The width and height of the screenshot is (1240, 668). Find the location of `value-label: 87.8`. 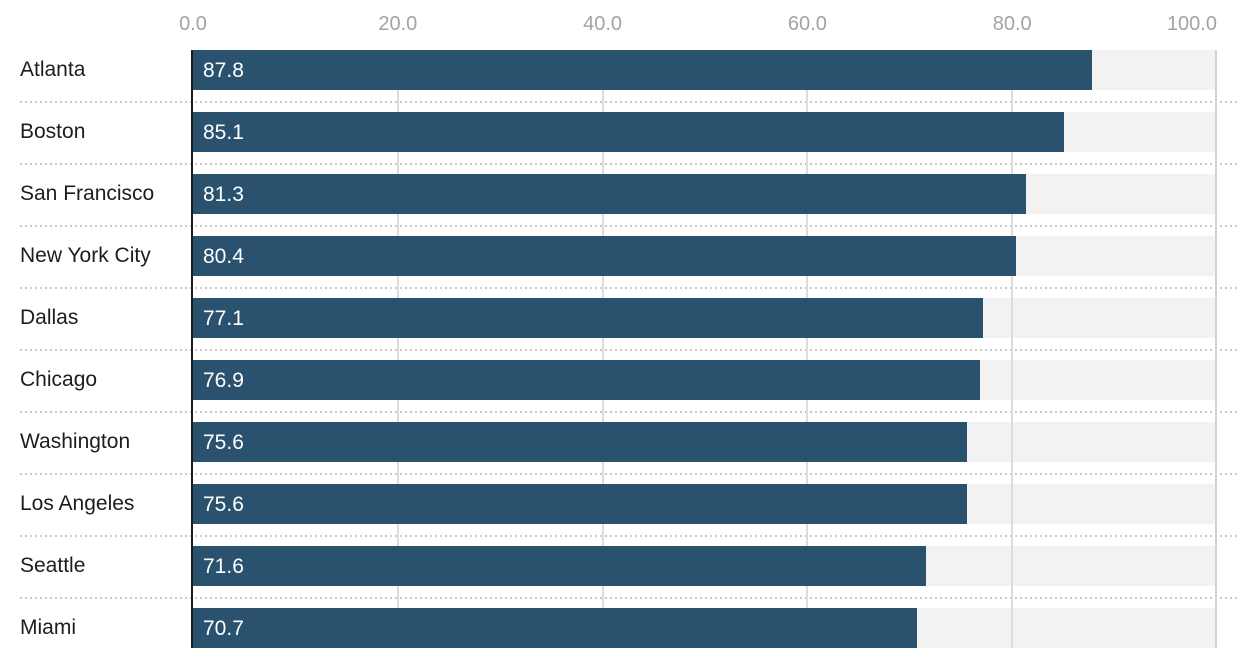

value-label: 87.8 is located at coordinates (223, 70).